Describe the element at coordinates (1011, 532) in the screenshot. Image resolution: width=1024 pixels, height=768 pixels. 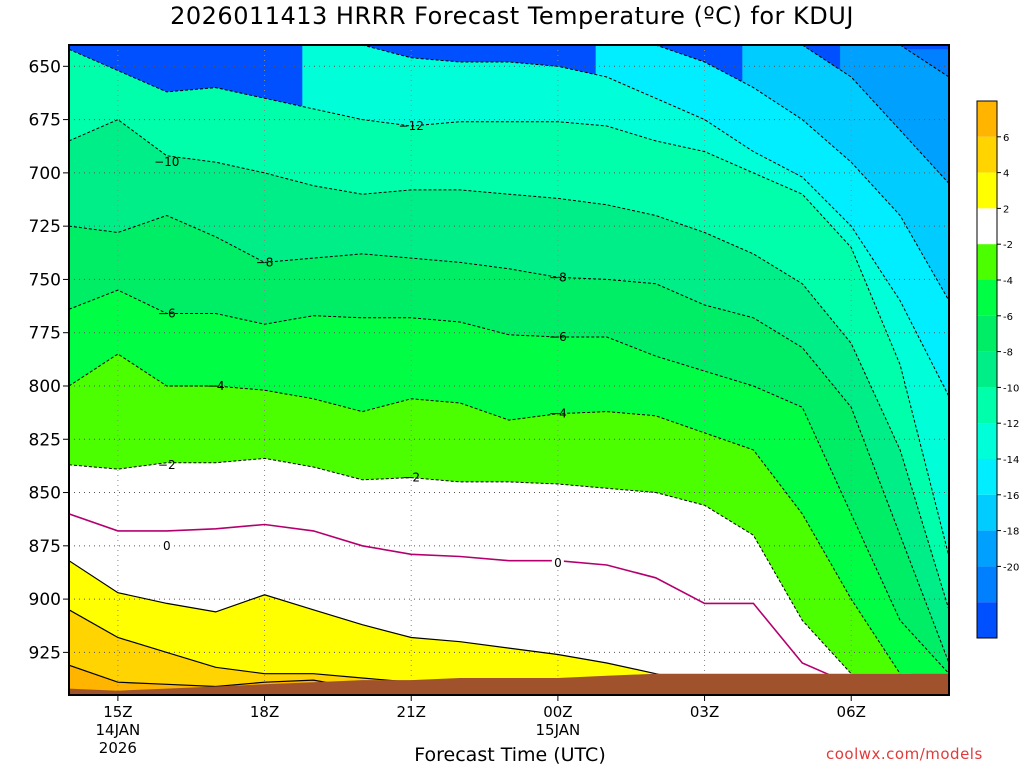
I see `colorbar-label-11: -18` at that location.